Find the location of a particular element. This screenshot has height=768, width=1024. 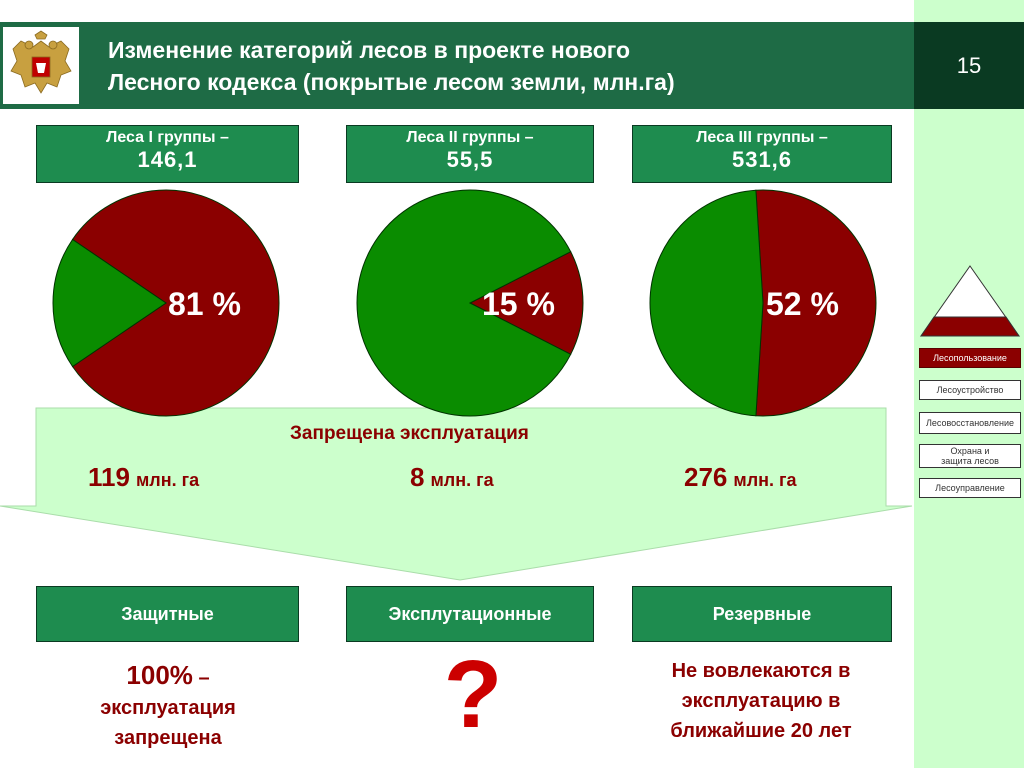

forbidden-title: Запрещена эксплуатация is located at coordinates (409, 433).